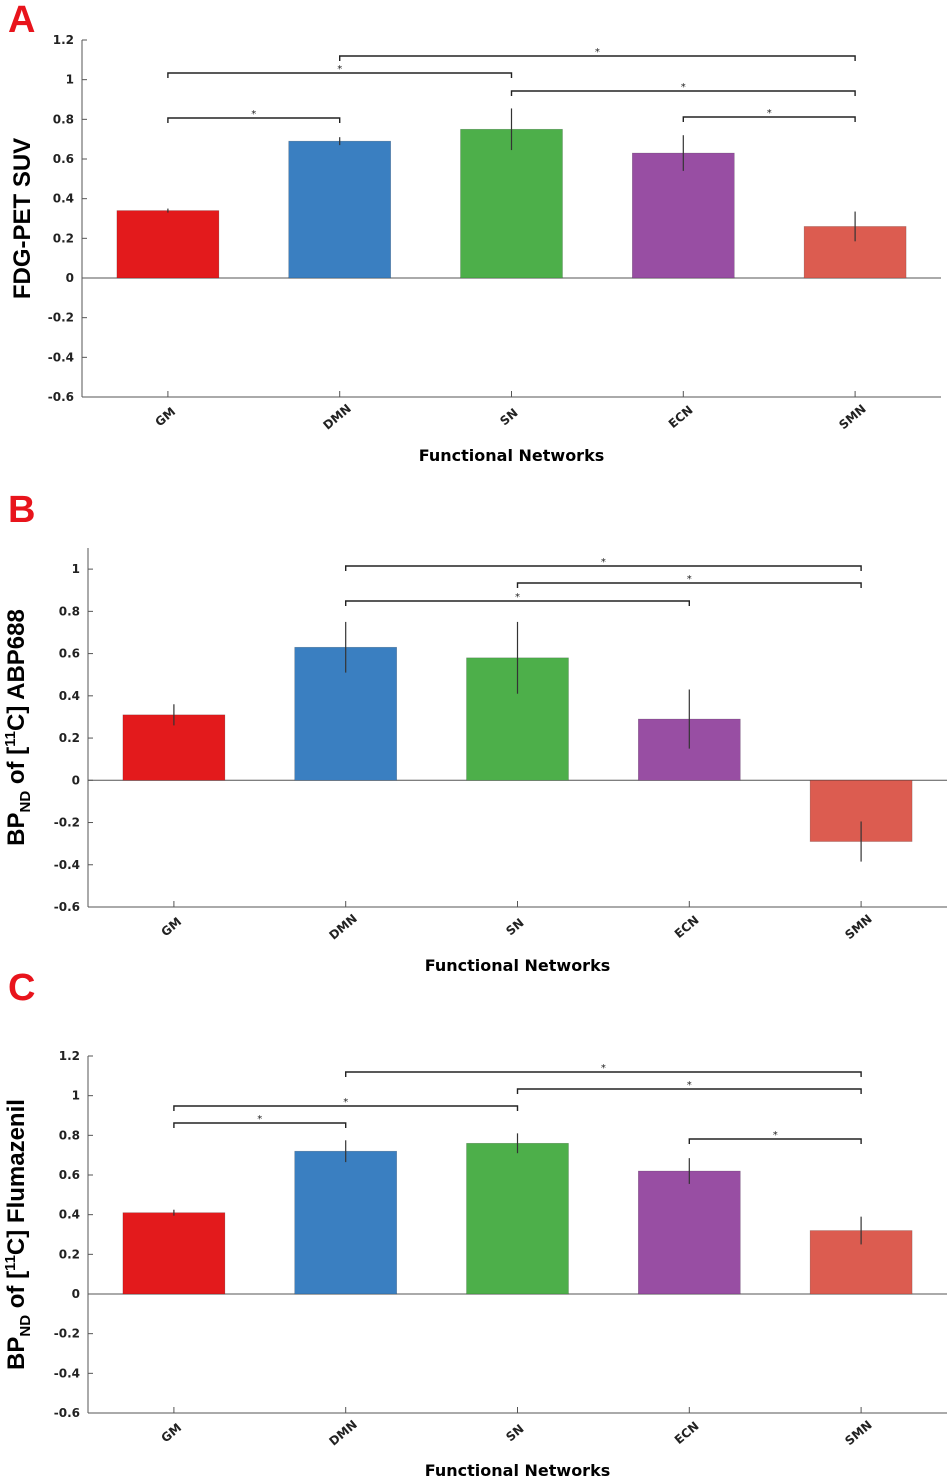 Image resolution: width=949 pixels, height=1478 pixels. What do you see at coordinates (63, 40) in the screenshot?
I see `y-tick-label: 1.2` at bounding box center [63, 40].